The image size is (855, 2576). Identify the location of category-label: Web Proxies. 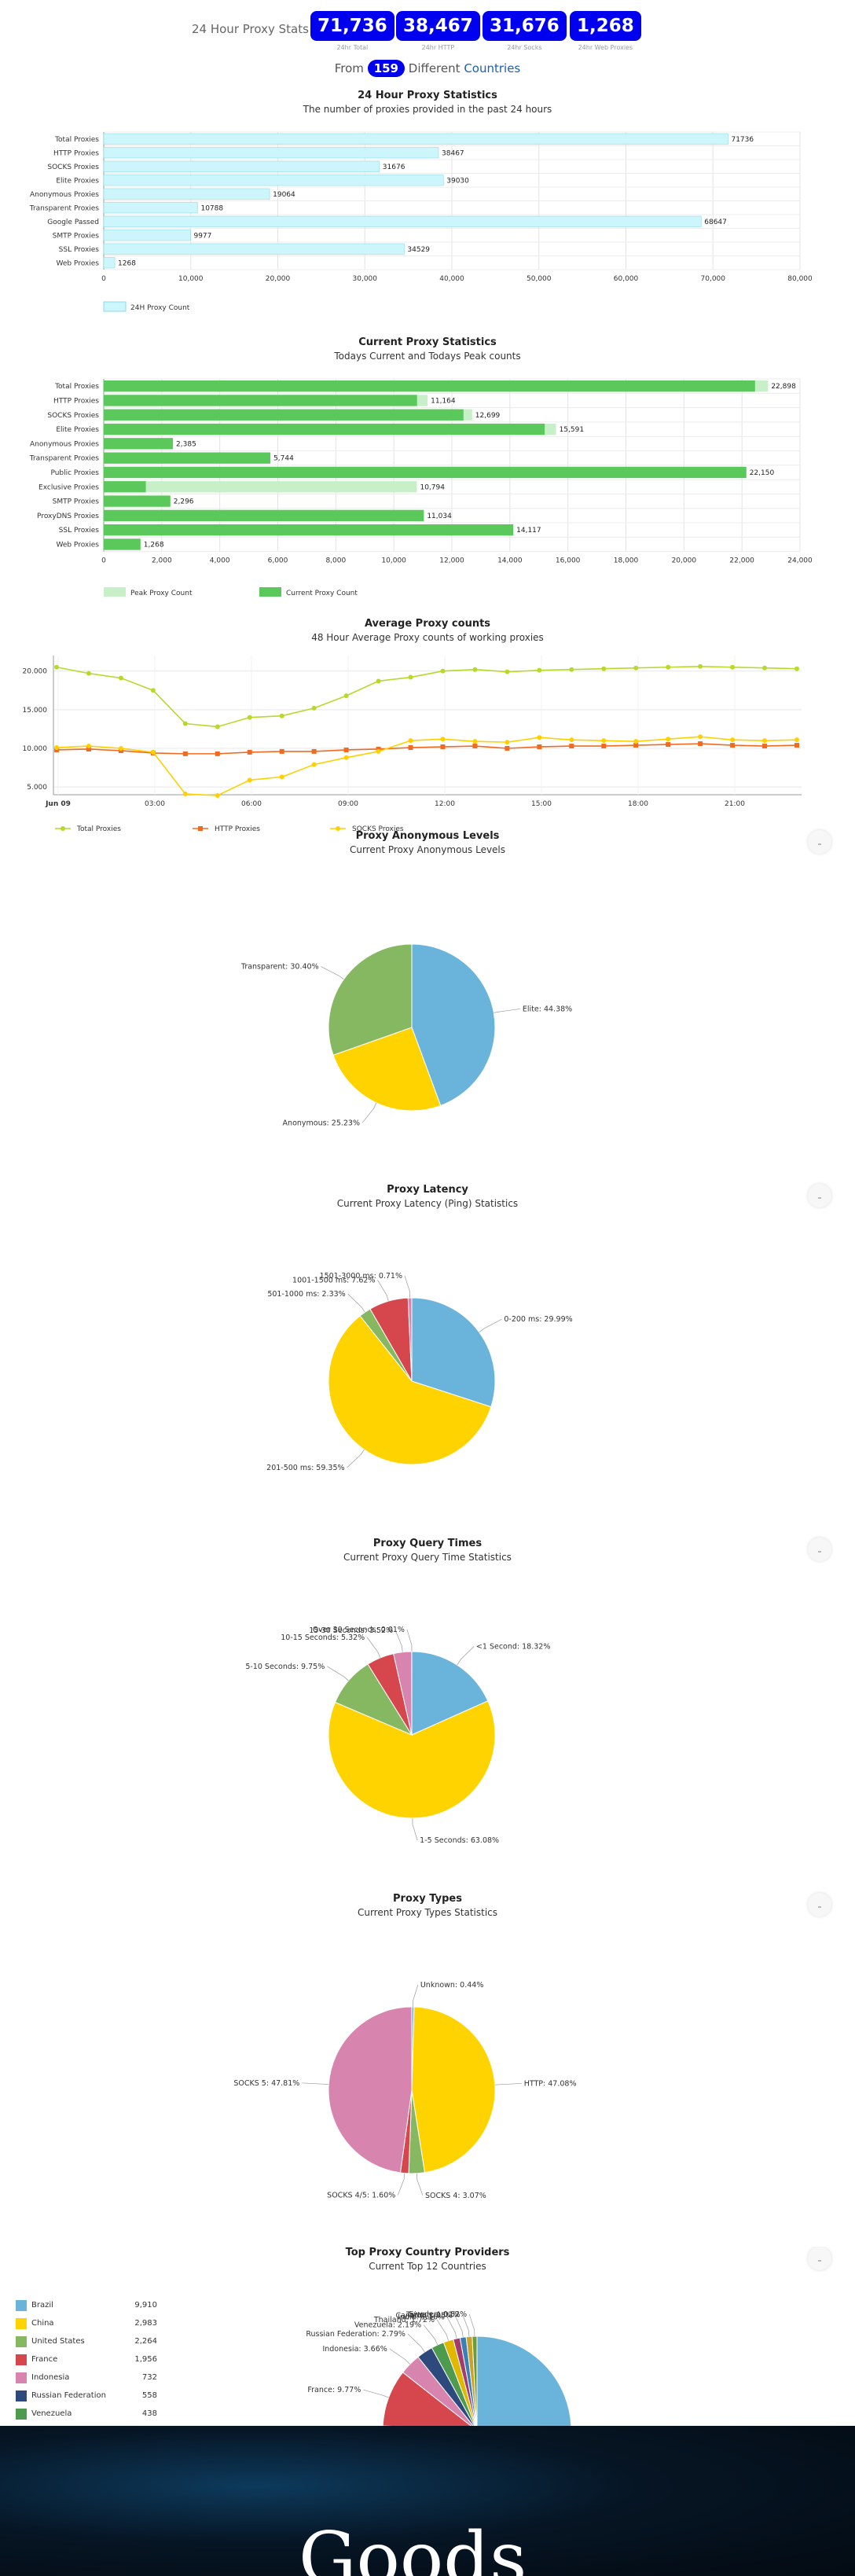
(77, 545).